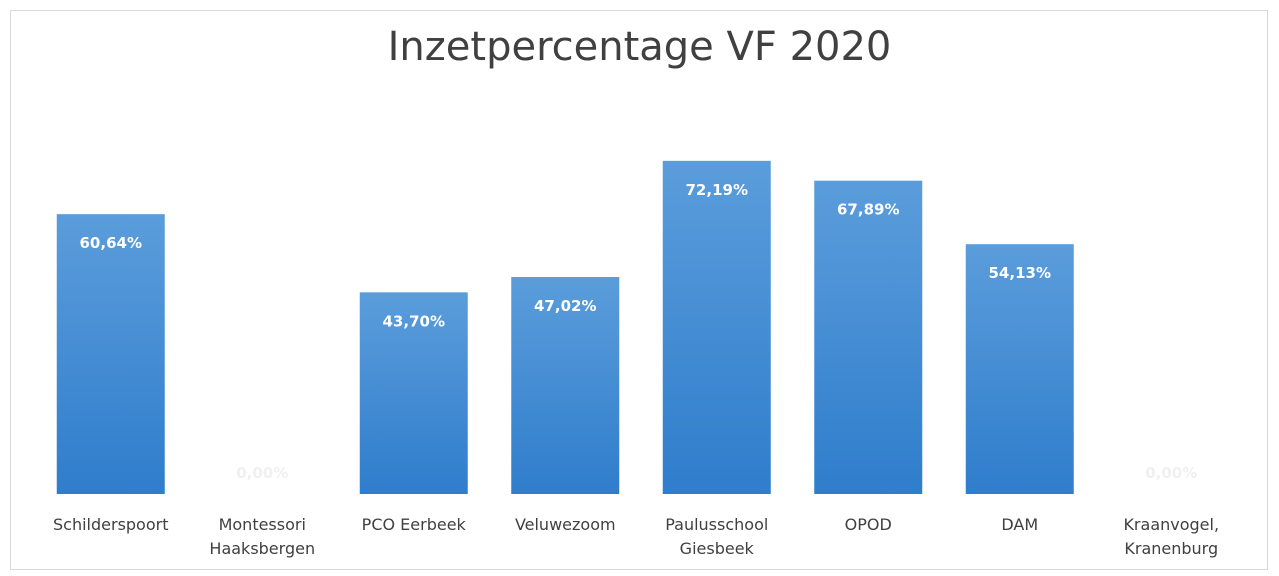 The image size is (1279, 576). What do you see at coordinates (717, 190) in the screenshot?
I see `data-label: 72,19%` at bounding box center [717, 190].